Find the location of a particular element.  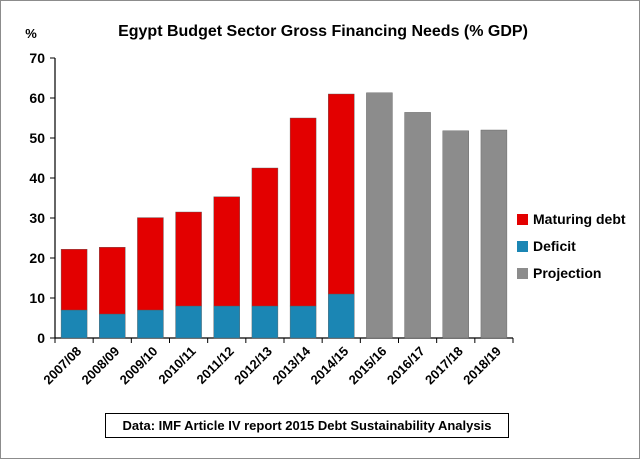

y-tick-label: 70 is located at coordinates (37, 58).